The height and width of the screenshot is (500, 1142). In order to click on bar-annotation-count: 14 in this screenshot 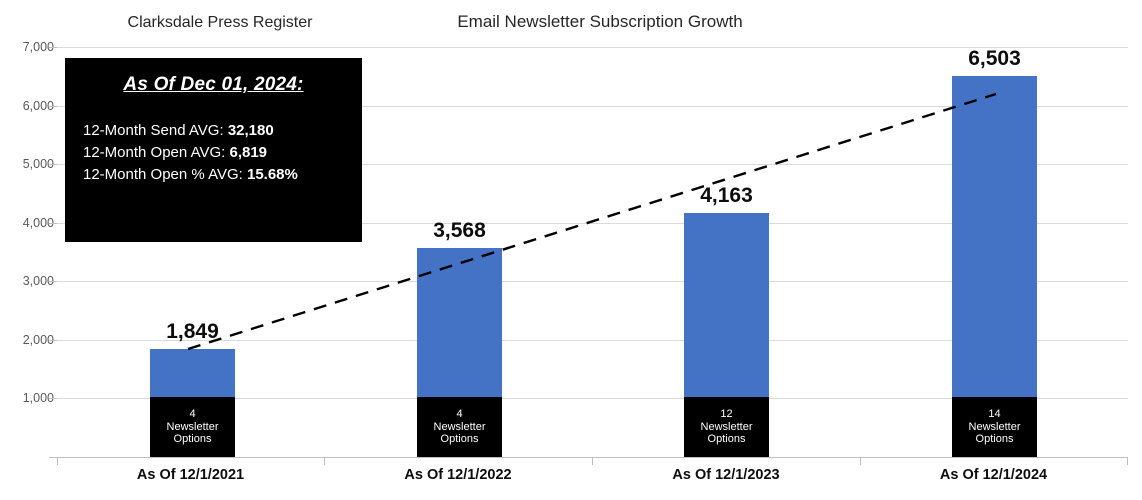, I will do `click(994, 413)`.